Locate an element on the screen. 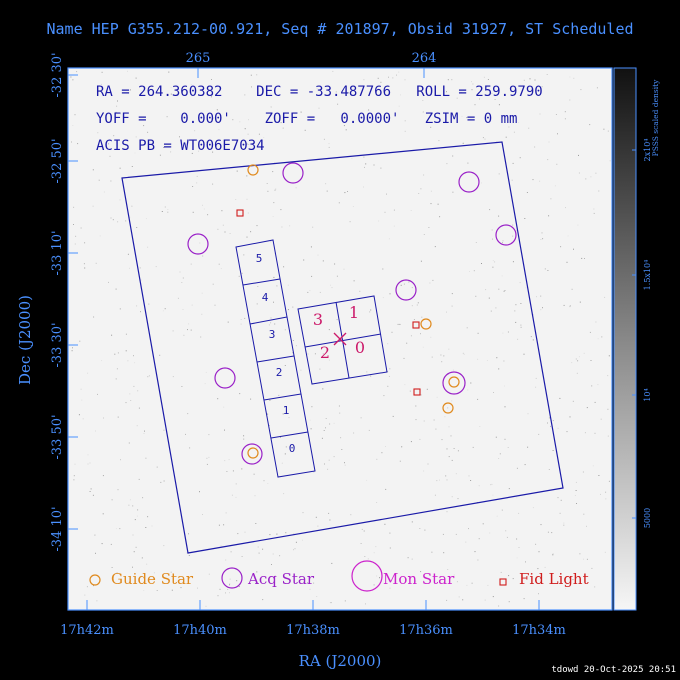 This screenshot has width=680, height=680. guide-star is located at coordinates (253, 170).